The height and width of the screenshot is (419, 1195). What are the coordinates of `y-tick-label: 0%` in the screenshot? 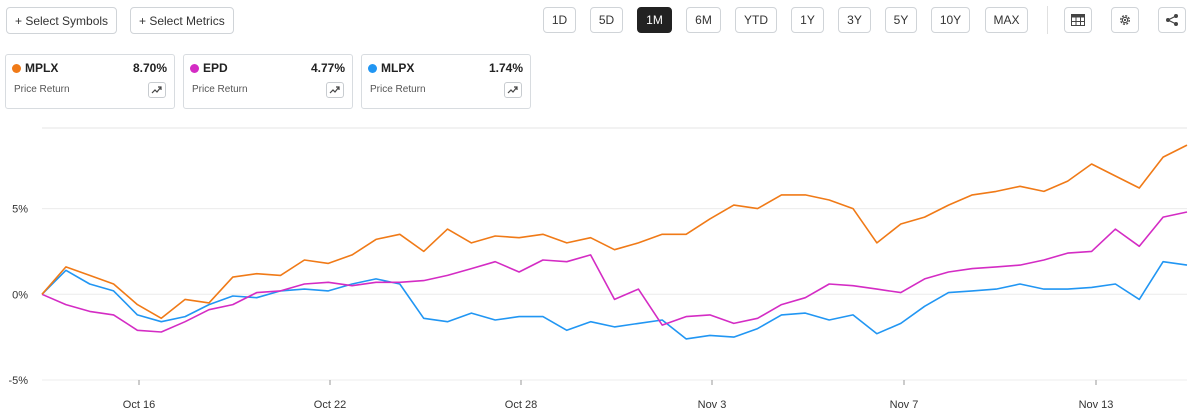 It's located at (20, 295).